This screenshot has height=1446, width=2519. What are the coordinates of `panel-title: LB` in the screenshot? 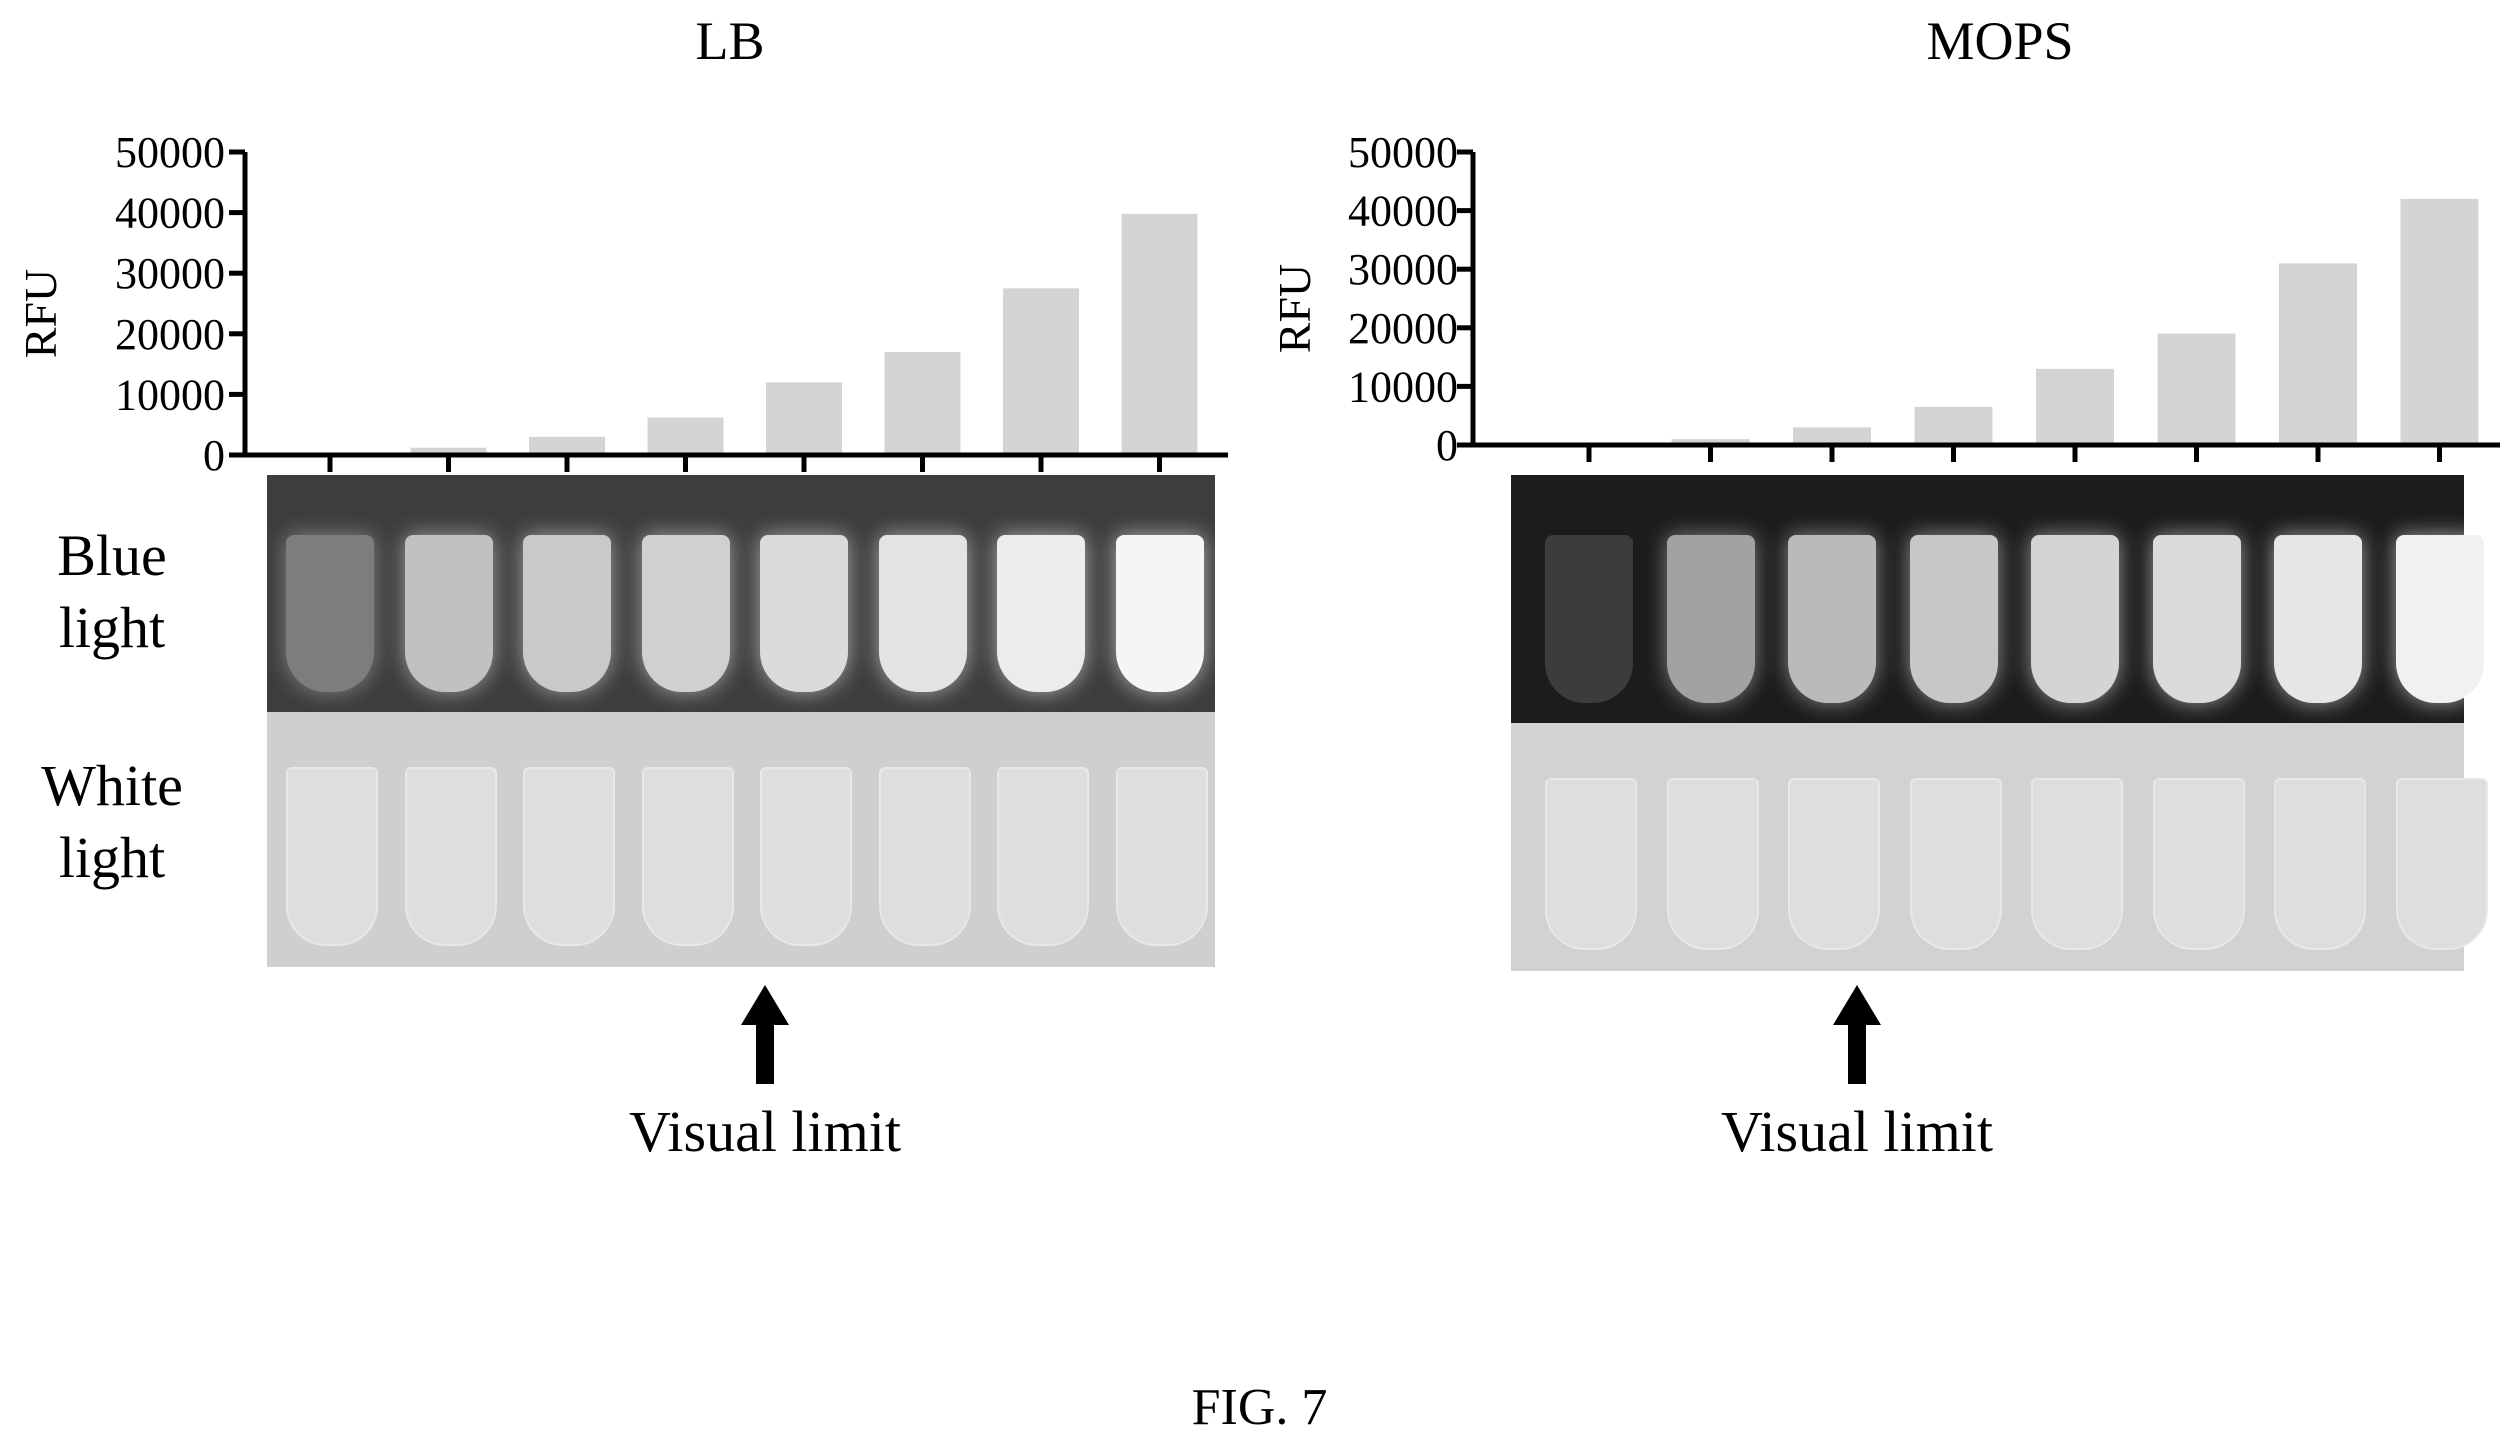 It's located at (730, 41).